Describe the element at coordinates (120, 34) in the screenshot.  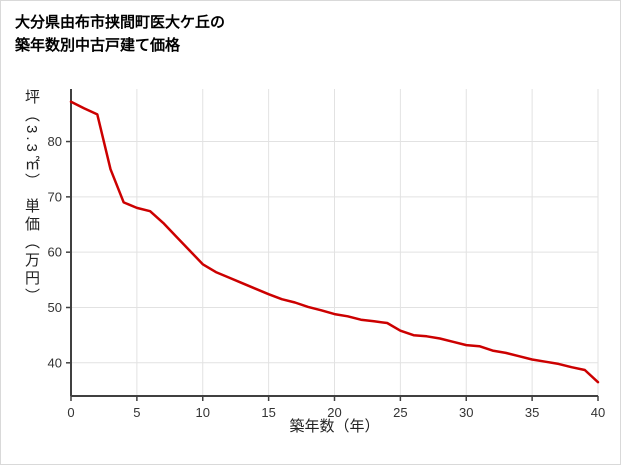
I see `chart-title: 大分県由布市挟間町医大ケ丘の 築年数別中古戸建て価格` at that location.